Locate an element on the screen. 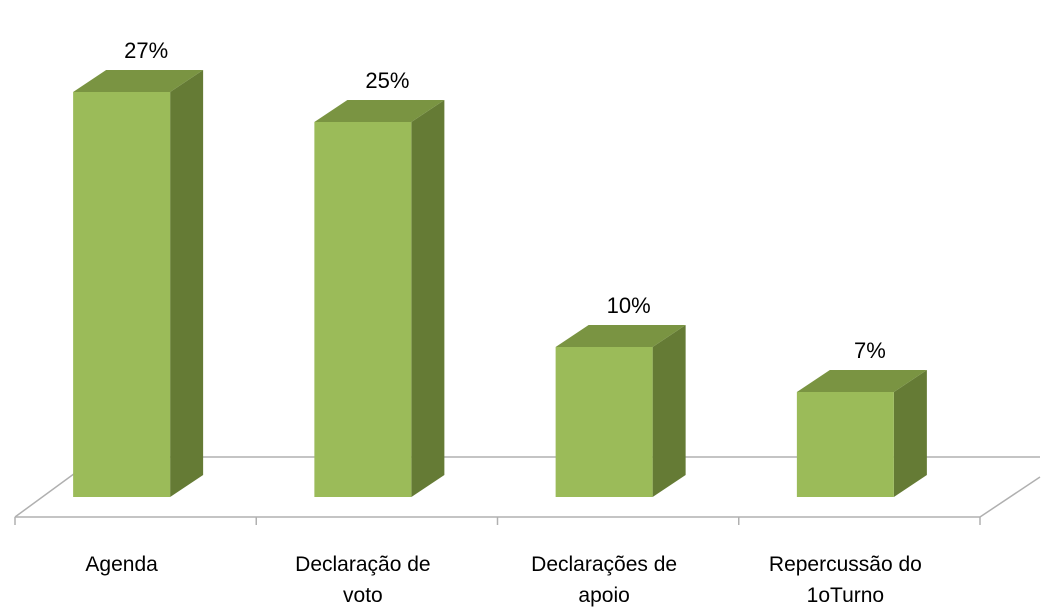  x-tick-label: Repercussão do 1oTurno is located at coordinates (845, 580).